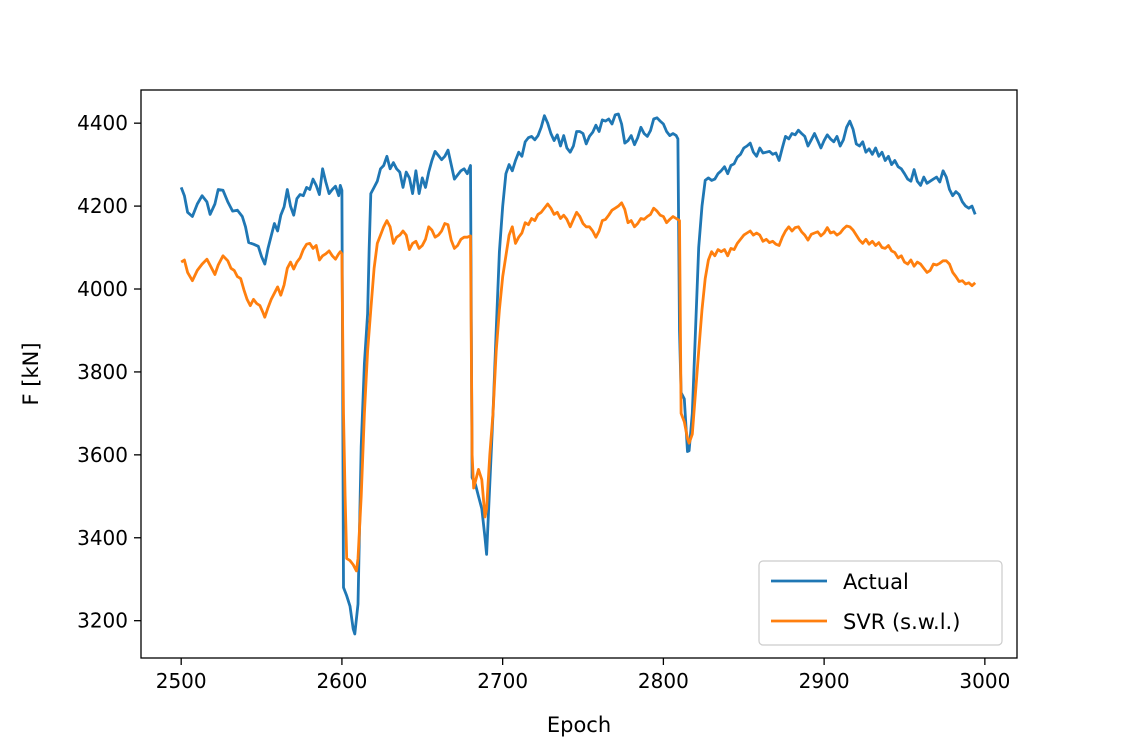  I want to click on x-tick-label: 2900, so click(824, 681).